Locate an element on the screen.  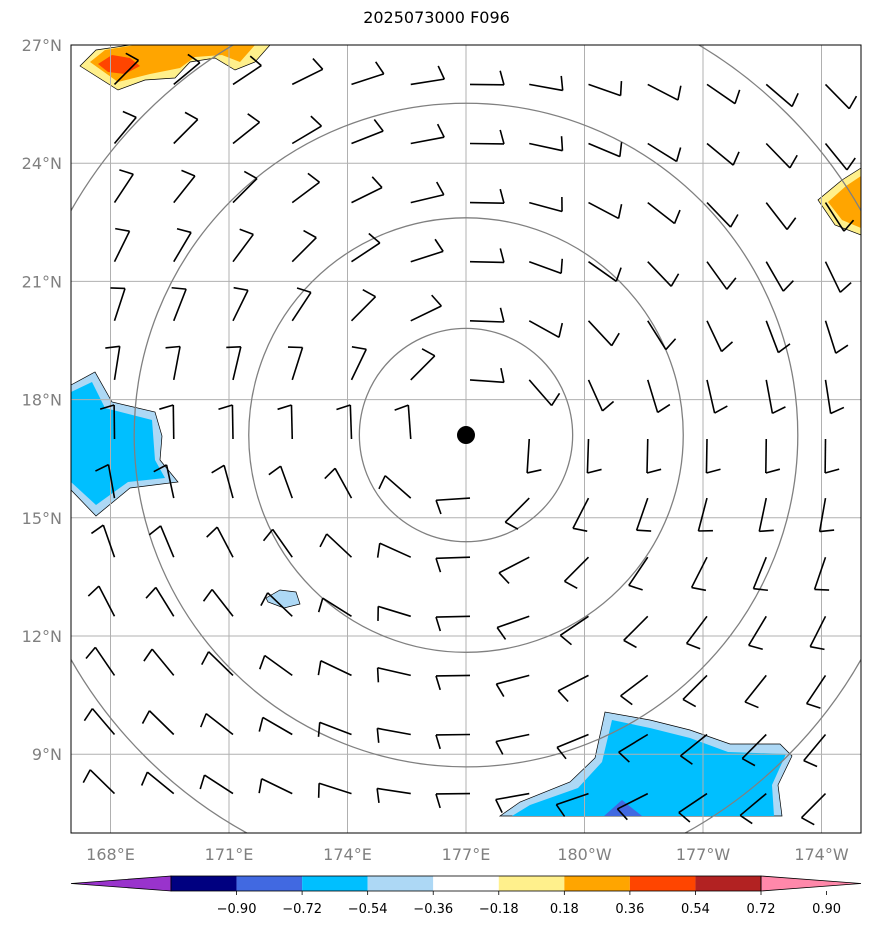
map-title: 2025073000 F096 is located at coordinates (436, 17).